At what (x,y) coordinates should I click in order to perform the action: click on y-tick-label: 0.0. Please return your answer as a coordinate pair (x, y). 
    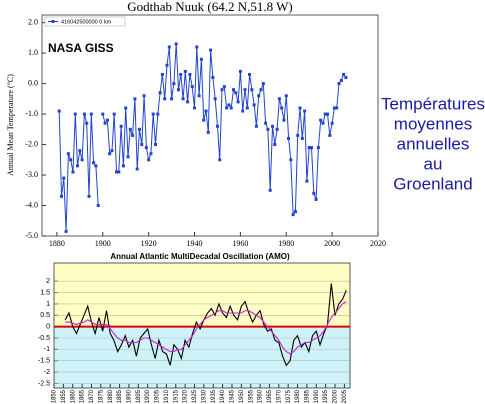
    Looking at the image, I should click on (33, 82).